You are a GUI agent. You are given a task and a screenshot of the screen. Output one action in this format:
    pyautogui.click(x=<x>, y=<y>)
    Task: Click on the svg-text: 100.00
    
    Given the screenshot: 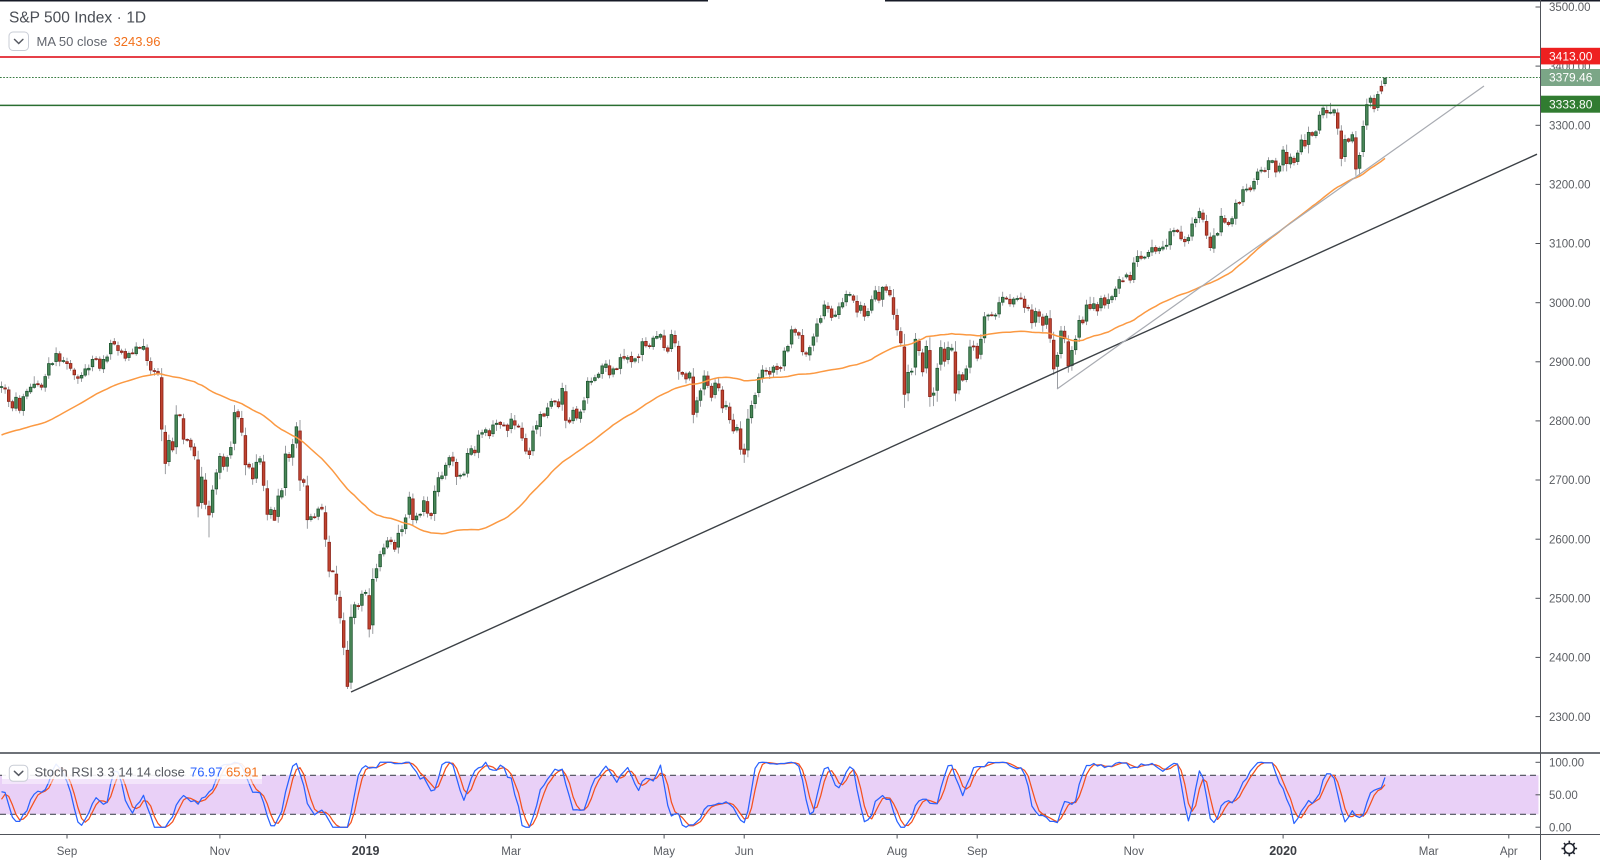 What is the action you would take?
    pyautogui.click(x=1566, y=764)
    